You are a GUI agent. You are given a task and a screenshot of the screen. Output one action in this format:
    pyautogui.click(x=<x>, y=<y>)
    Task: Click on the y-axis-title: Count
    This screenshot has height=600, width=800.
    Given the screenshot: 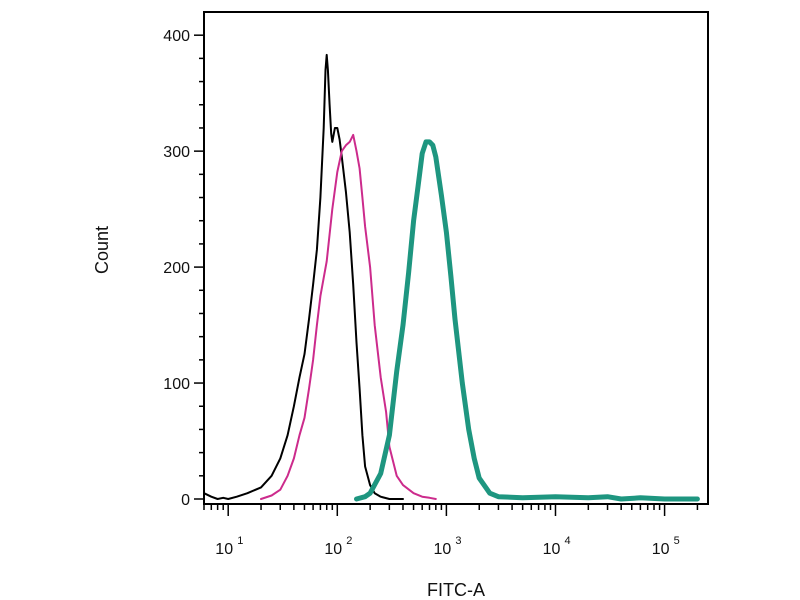 What is the action you would take?
    pyautogui.click(x=102, y=250)
    